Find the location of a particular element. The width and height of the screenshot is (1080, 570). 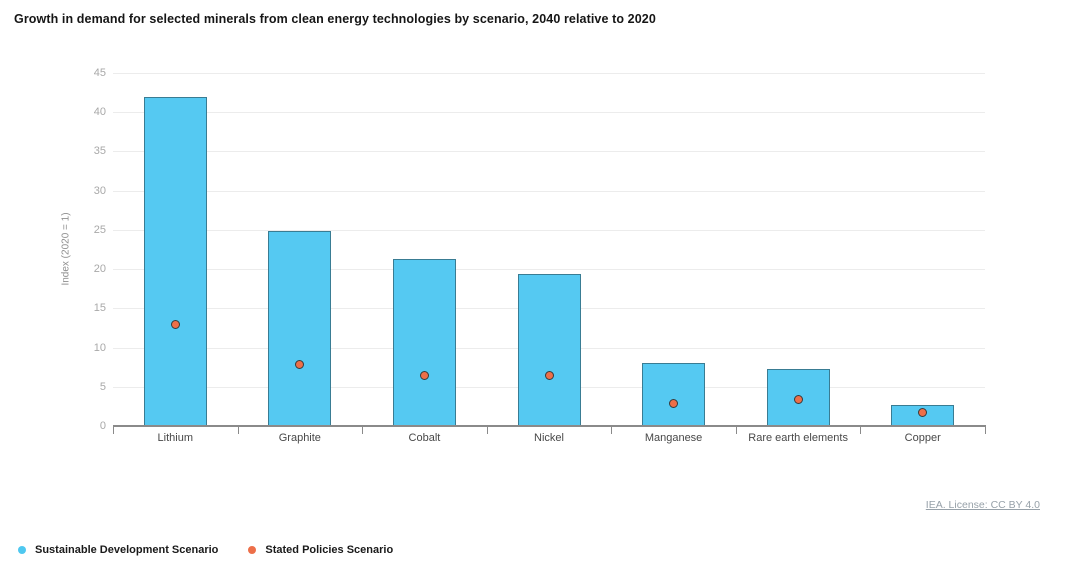

xlabel-copper: Copper is located at coordinates (922, 438).